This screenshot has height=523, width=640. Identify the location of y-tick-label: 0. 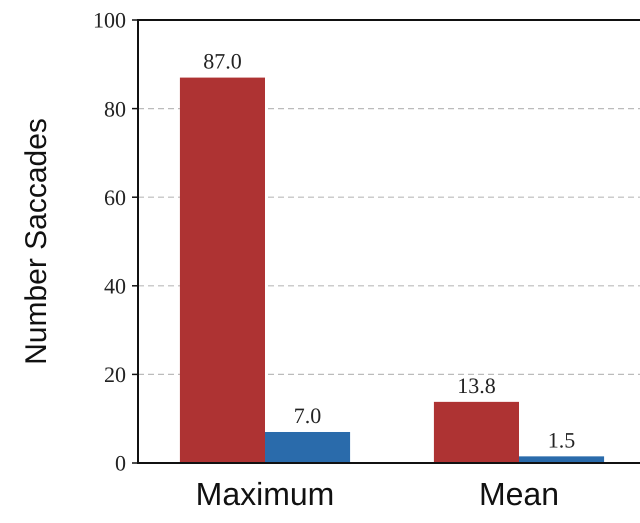
(120, 463).